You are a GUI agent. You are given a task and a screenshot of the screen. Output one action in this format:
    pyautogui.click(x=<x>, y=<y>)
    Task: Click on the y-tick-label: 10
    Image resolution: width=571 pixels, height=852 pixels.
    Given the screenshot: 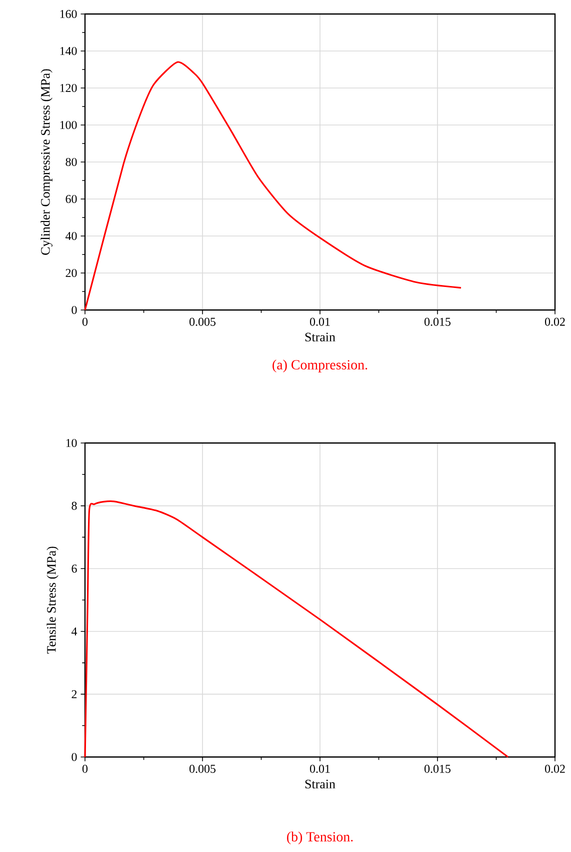 What is the action you would take?
    pyautogui.click(x=71, y=443)
    